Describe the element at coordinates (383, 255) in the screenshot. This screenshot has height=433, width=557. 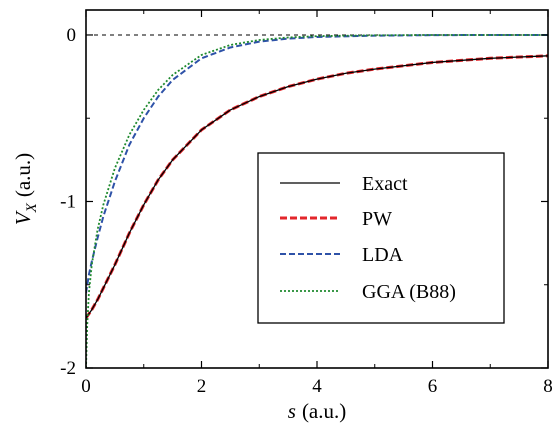
I see `legend-label: LDA` at that location.